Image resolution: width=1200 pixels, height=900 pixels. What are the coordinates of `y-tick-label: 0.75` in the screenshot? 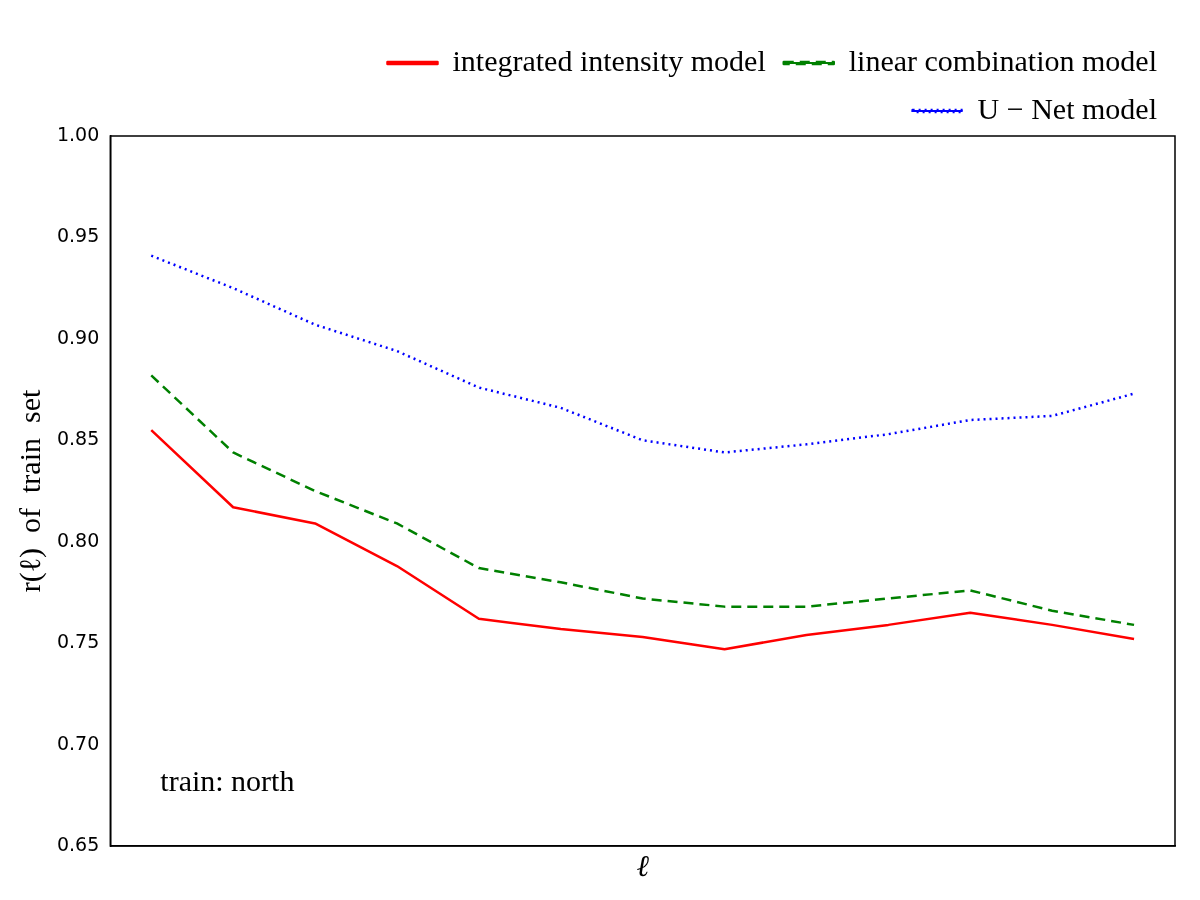 It's located at (78, 641).